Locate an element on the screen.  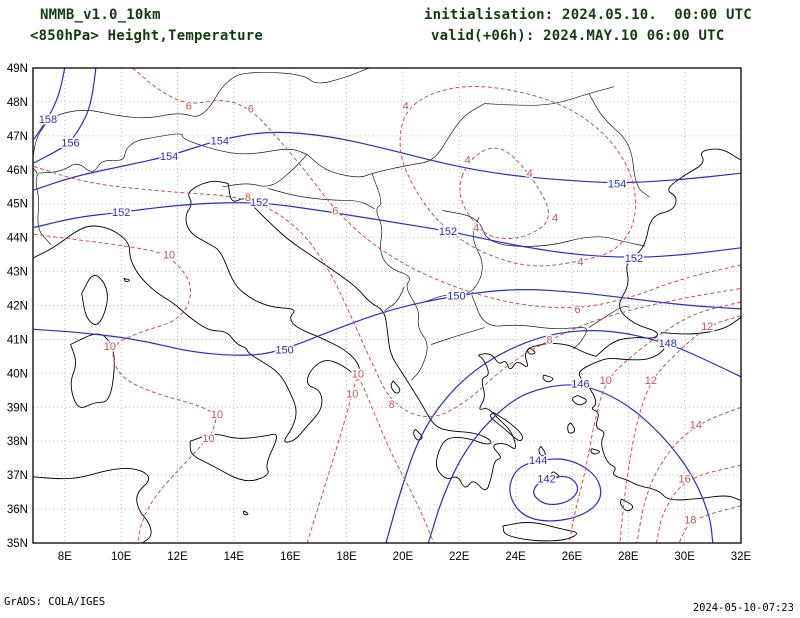
grads-credit: GrADS: COLA/IGES is located at coordinates (55, 602).